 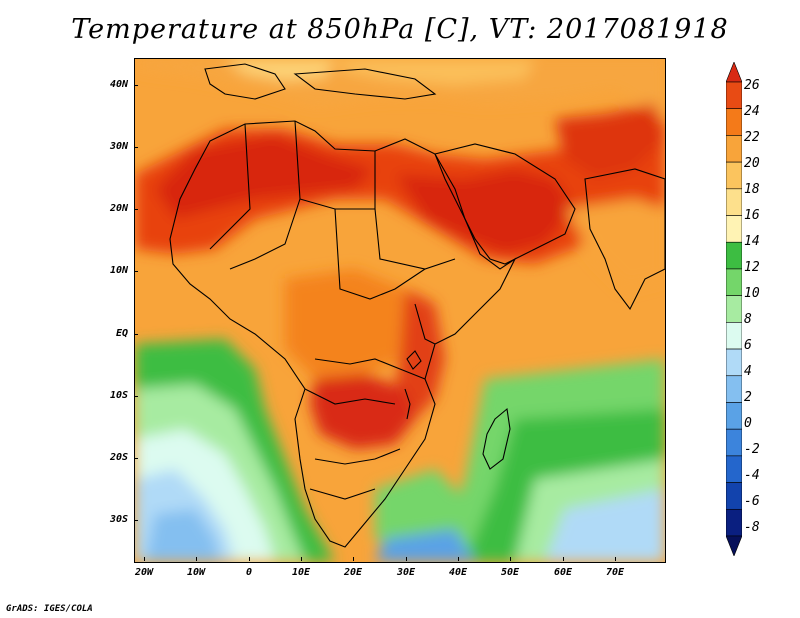 I want to click on lon-label-10e: 10E, so click(x=301, y=572).